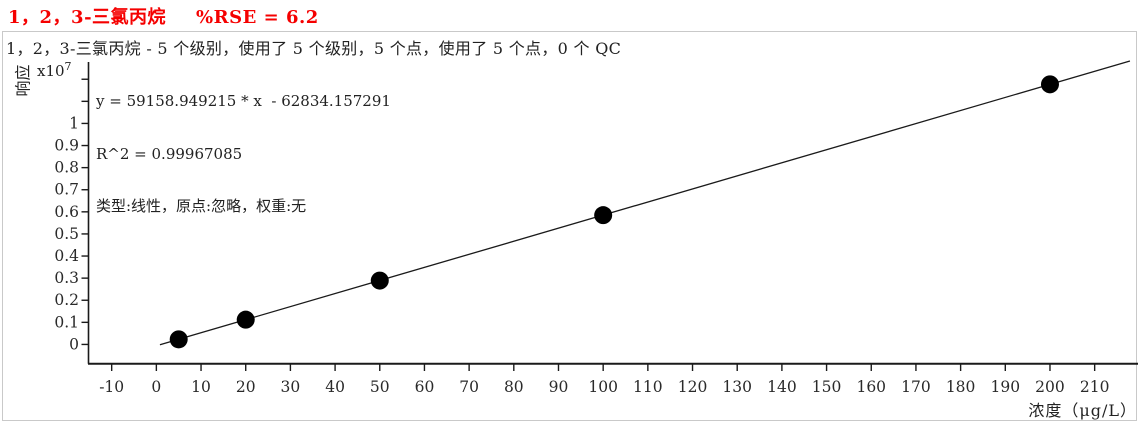 Image resolution: width=1145 pixels, height=433 pixels. What do you see at coordinates (335, 387) in the screenshot?
I see `x-tick-label: 40` at bounding box center [335, 387].